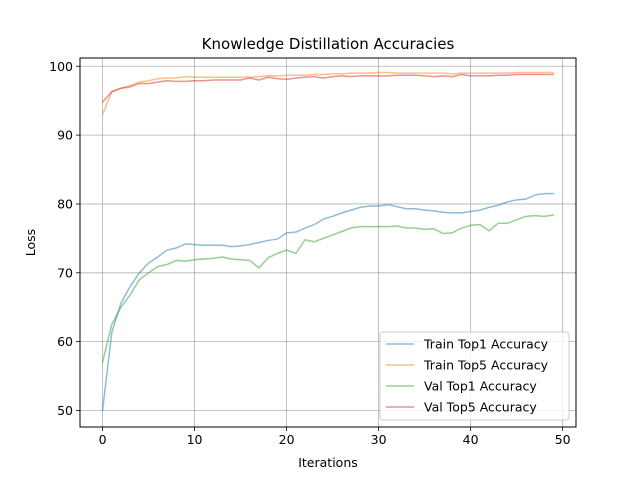 Image resolution: width=640 pixels, height=480 pixels. Describe the element at coordinates (471, 439) in the screenshot. I see `x-tick-label: 40` at that location.